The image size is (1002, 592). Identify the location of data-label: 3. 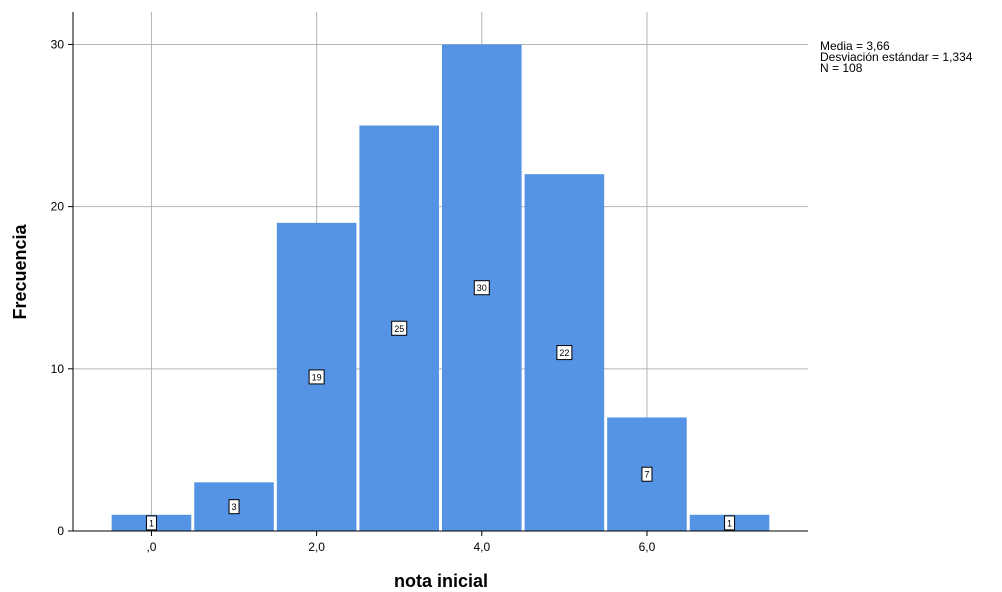
(234, 507).